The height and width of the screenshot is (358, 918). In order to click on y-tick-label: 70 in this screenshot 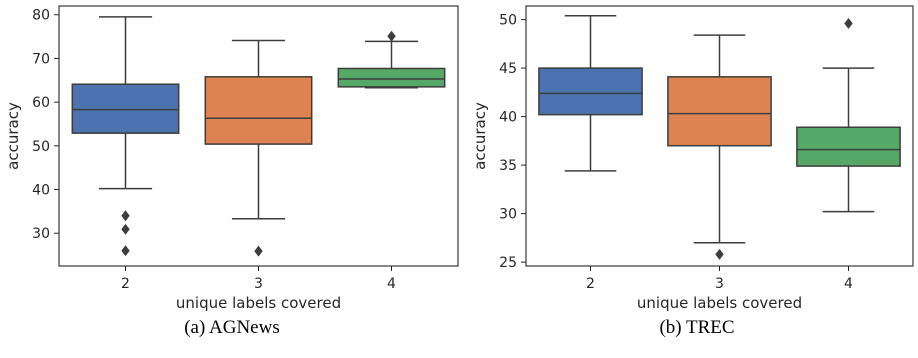, I will do `click(41, 59)`.